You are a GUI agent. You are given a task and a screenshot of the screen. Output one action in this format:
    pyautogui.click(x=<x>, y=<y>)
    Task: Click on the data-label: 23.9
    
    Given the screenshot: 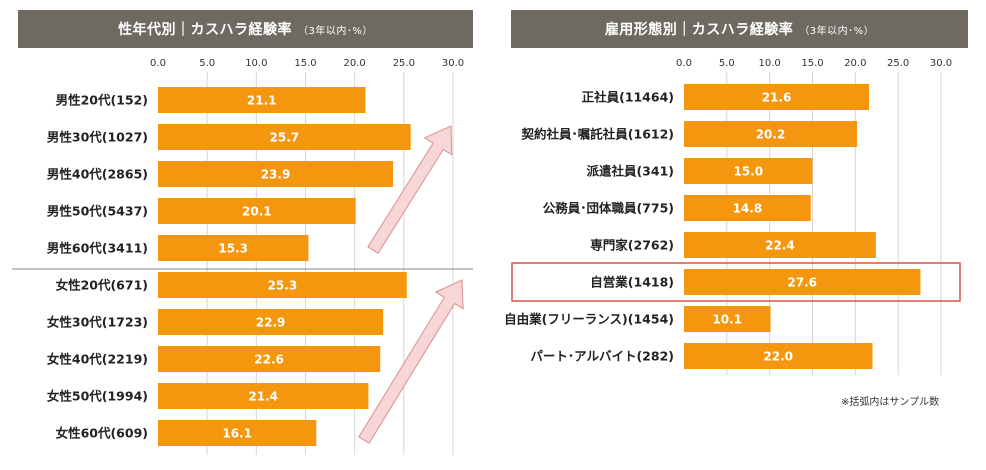 What is the action you would take?
    pyautogui.click(x=276, y=175)
    